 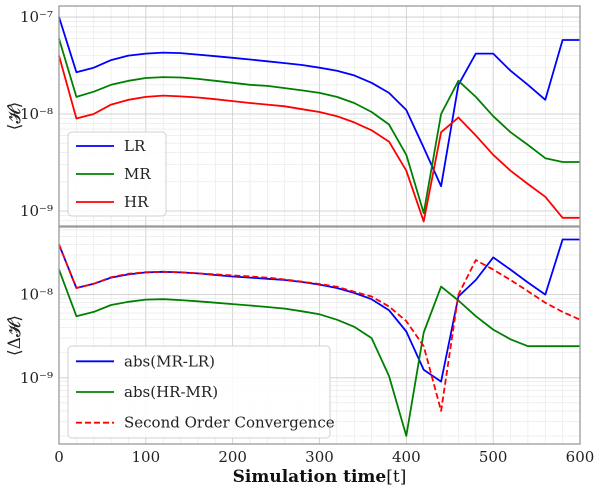 I want to click on x-tick-label: 400, so click(x=406, y=457).